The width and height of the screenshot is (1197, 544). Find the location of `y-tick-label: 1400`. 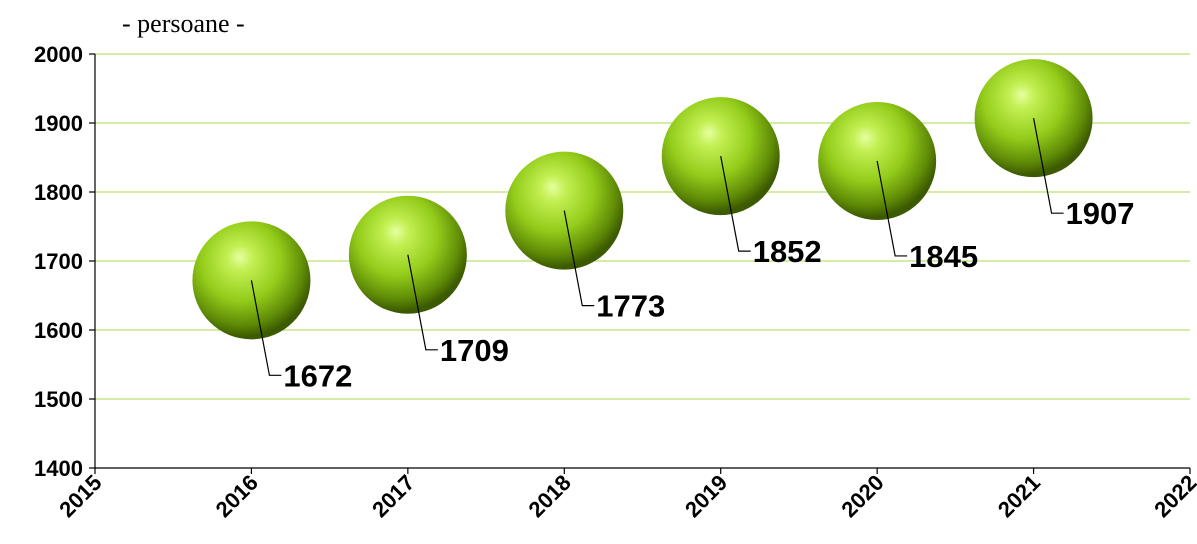

y-tick-label: 1400 is located at coordinates (58, 468).